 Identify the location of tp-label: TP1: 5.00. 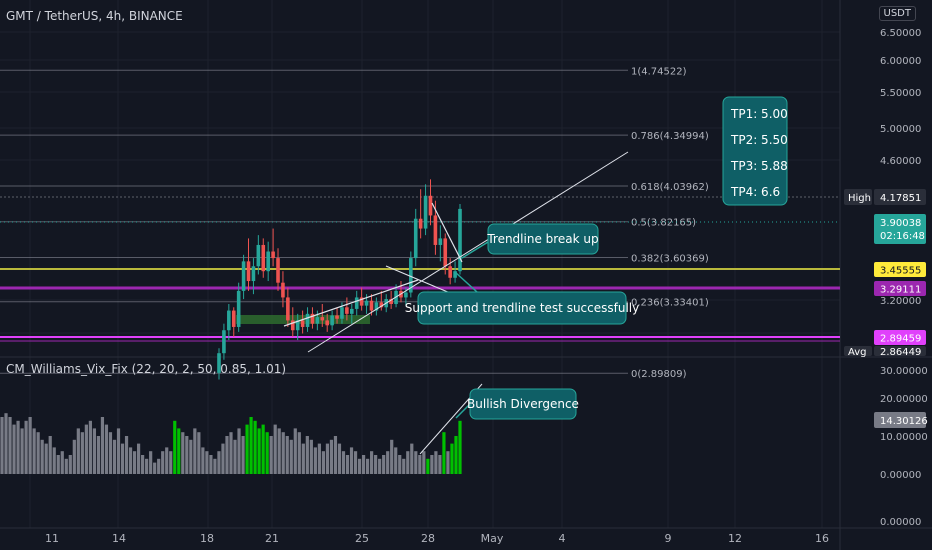
(759, 114).